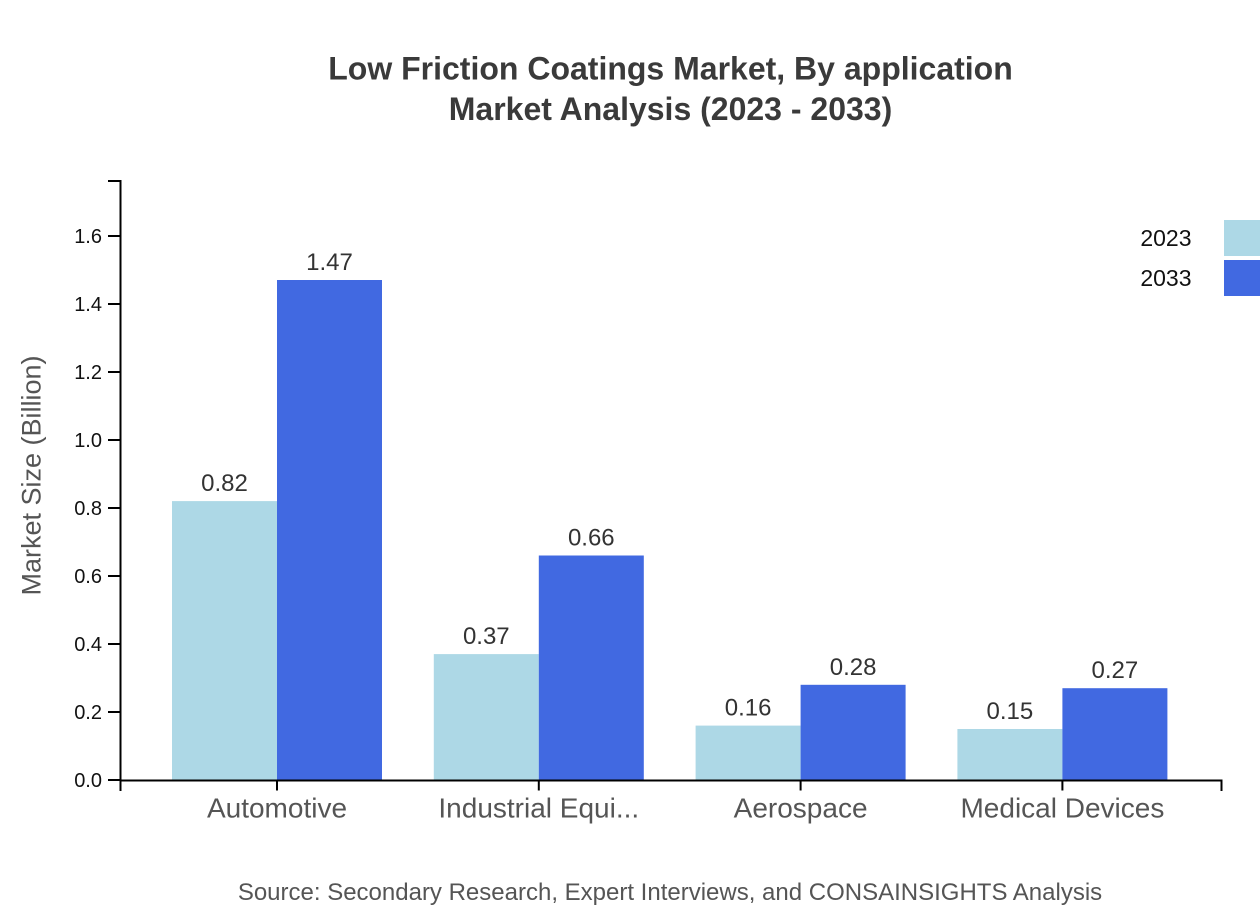  I want to click on svg-text: Aerospace, so click(801, 808).